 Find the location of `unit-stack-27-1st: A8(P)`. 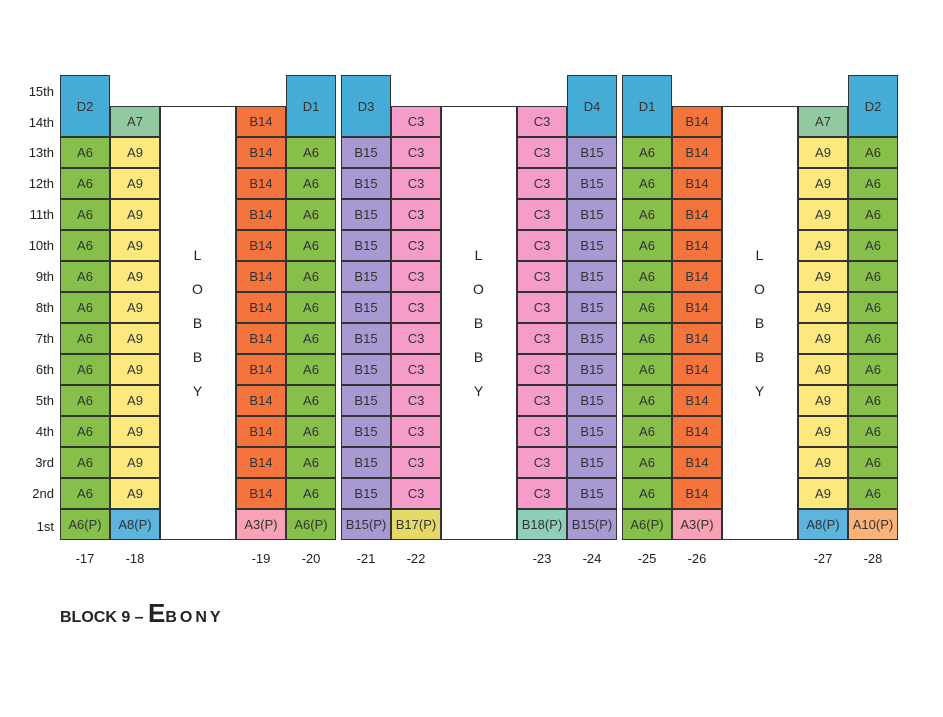

unit-stack-27-1st: A8(P) is located at coordinates (823, 524).